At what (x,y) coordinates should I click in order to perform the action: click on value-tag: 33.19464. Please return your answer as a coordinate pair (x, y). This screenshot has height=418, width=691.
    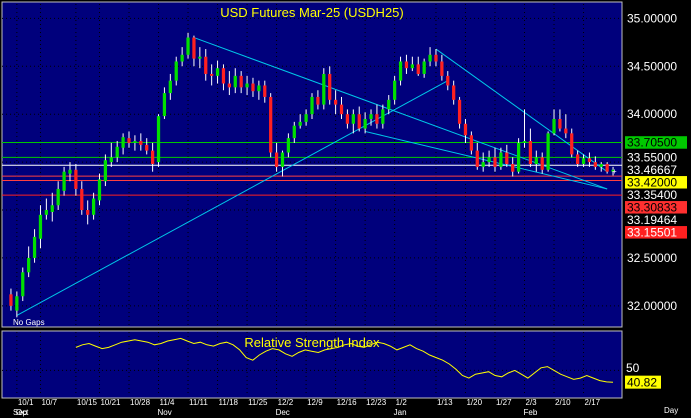
    Looking at the image, I should click on (656, 220).